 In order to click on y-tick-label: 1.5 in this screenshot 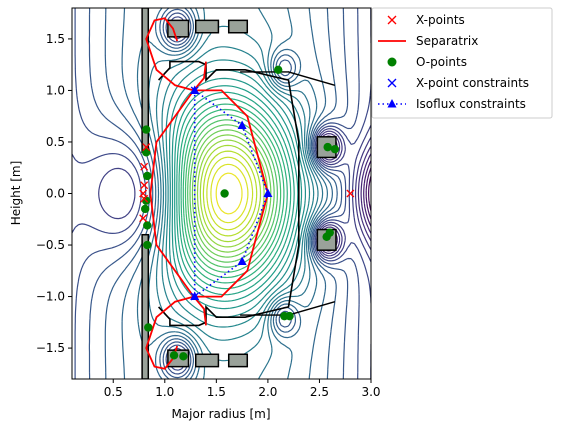, I will do `click(55, 39)`.